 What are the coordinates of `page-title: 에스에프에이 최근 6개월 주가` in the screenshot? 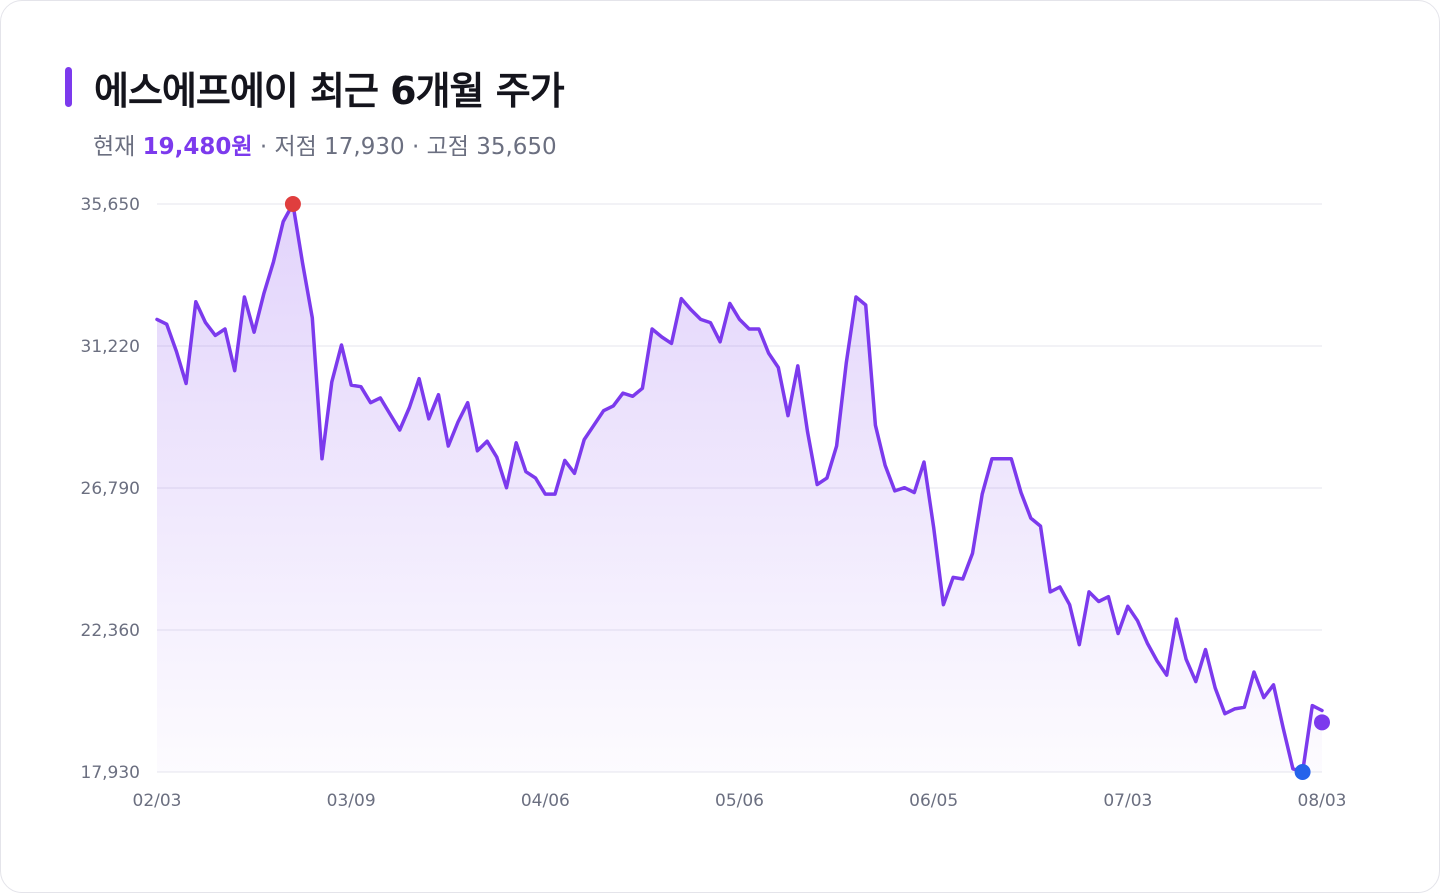 It's located at (329, 90).